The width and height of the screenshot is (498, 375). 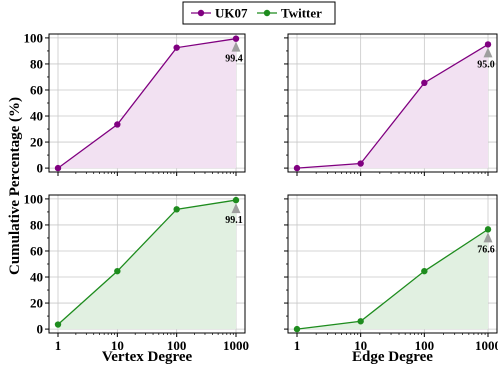 What do you see at coordinates (201, 13) in the screenshot?
I see `legend-marker-uk07` at bounding box center [201, 13].